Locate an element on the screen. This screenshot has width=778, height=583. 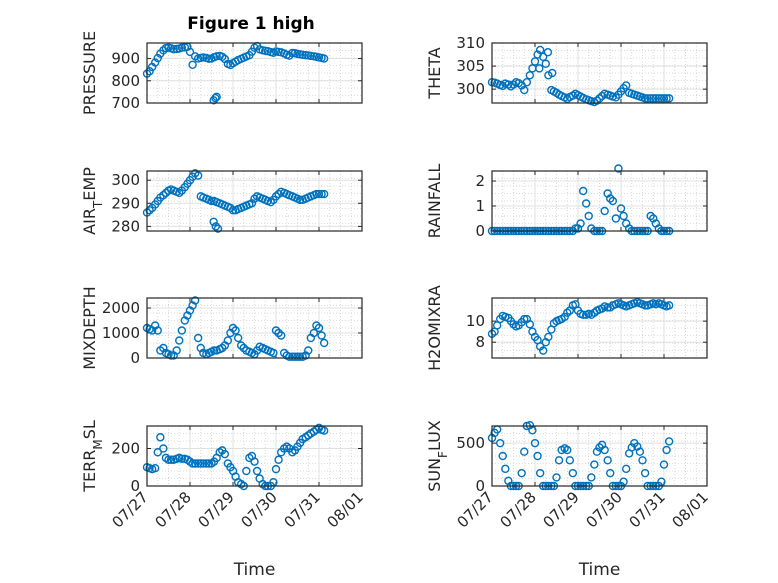
data-series-mixdepth is located at coordinates (235, 328).